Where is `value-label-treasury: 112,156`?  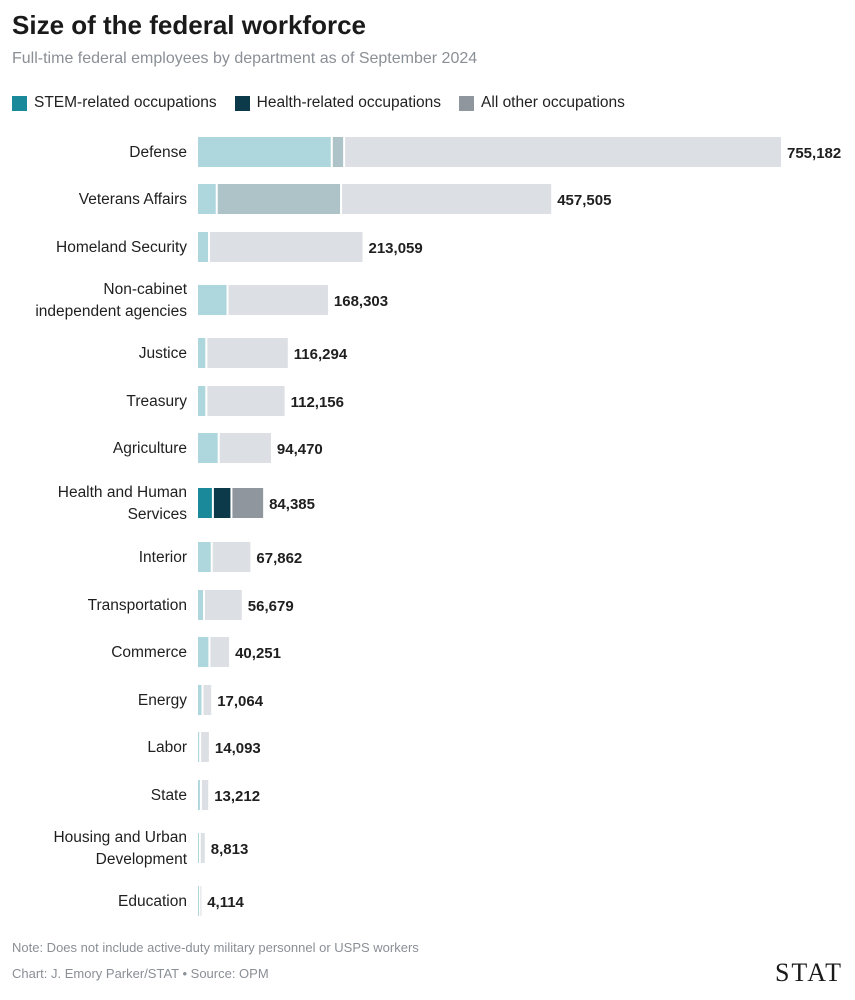
value-label-treasury: 112,156 is located at coordinates (317, 402).